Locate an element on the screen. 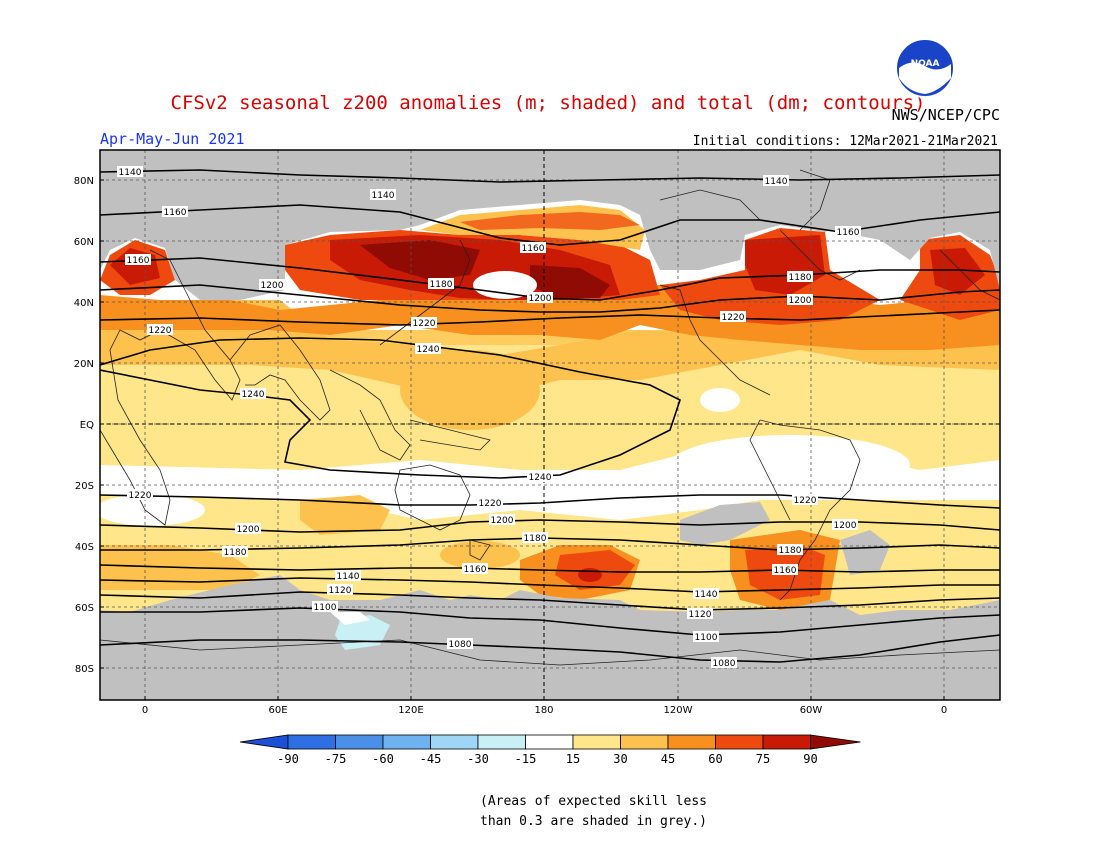 This screenshot has width=1100, height=850. lon-tick-label: 120E is located at coordinates (410, 710).